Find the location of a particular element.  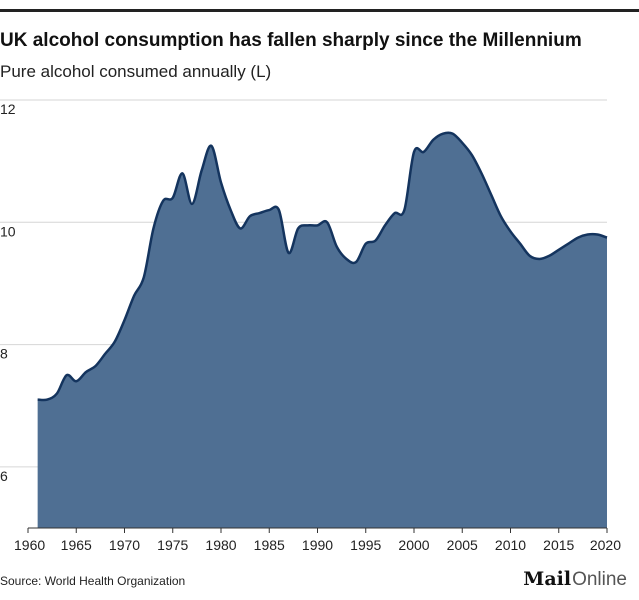

x-axis is located at coordinates (317, 530).